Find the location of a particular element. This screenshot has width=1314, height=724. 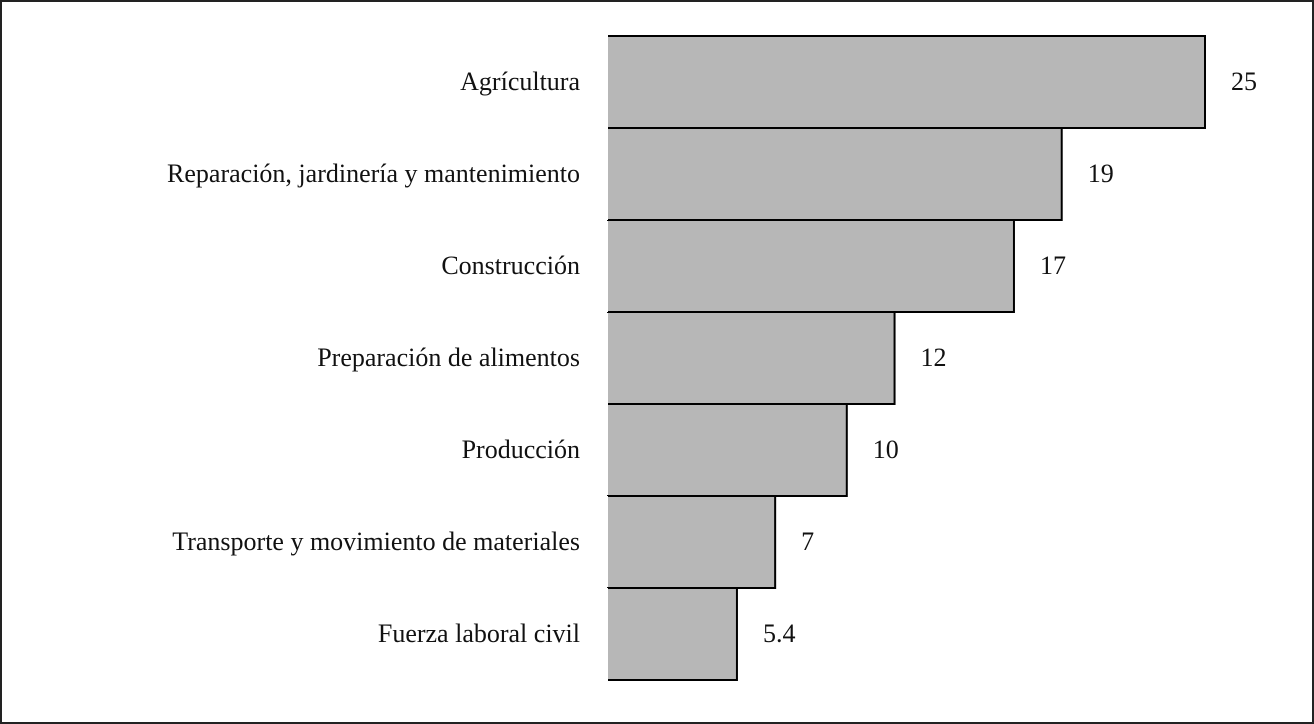

category-label: Transporte y movimiento de materiales is located at coordinates (376, 541).